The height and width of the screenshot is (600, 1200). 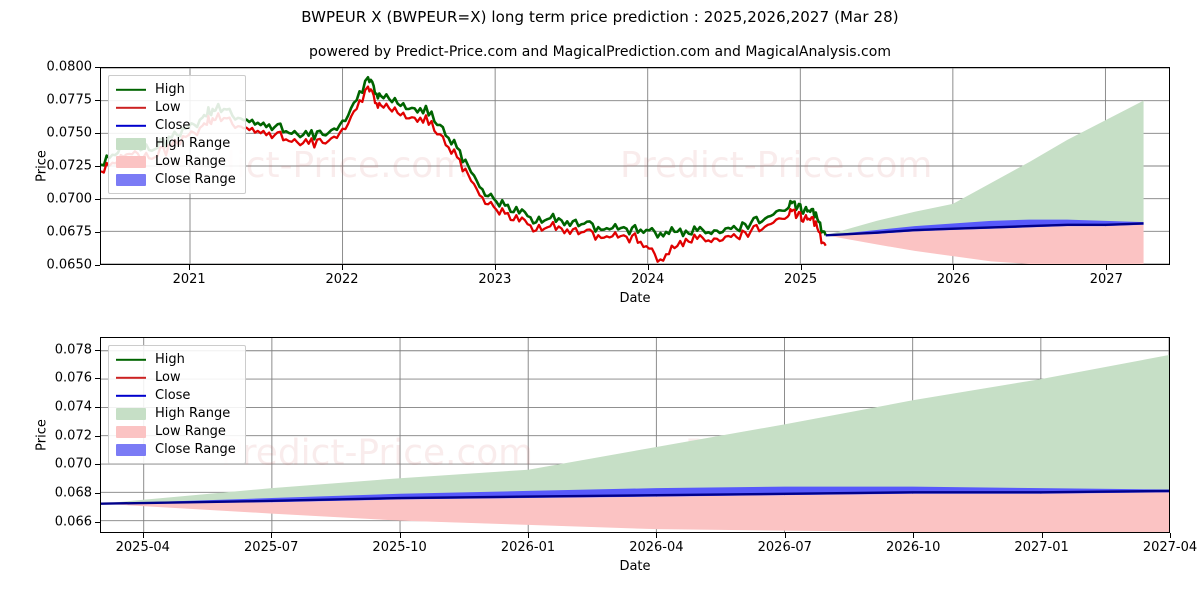 I want to click on y-tick-label: 0.066, so click(x=73, y=522).